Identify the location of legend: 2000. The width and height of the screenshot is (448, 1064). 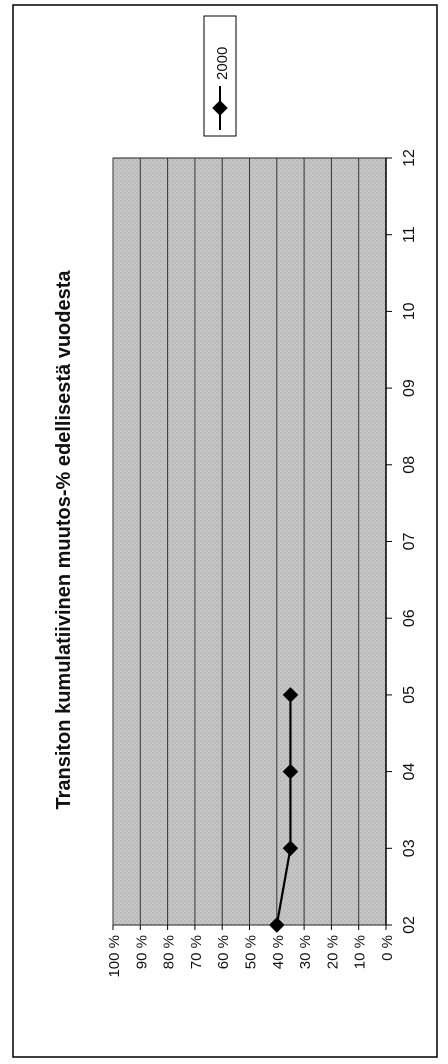
(220, 76).